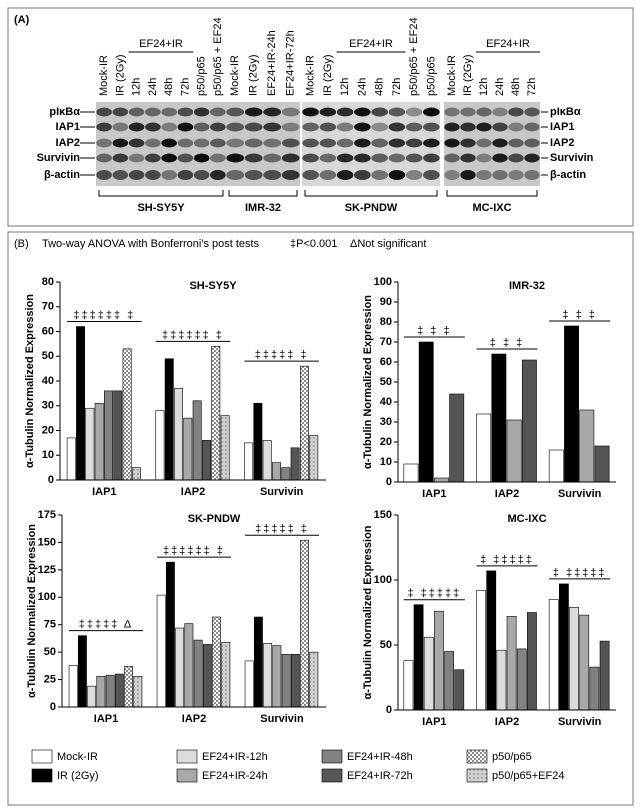 Image resolution: width=641 pixels, height=812 pixels. What do you see at coordinates (313, 244) in the screenshot?
I see `sig-key: ‡P<0.001` at bounding box center [313, 244].